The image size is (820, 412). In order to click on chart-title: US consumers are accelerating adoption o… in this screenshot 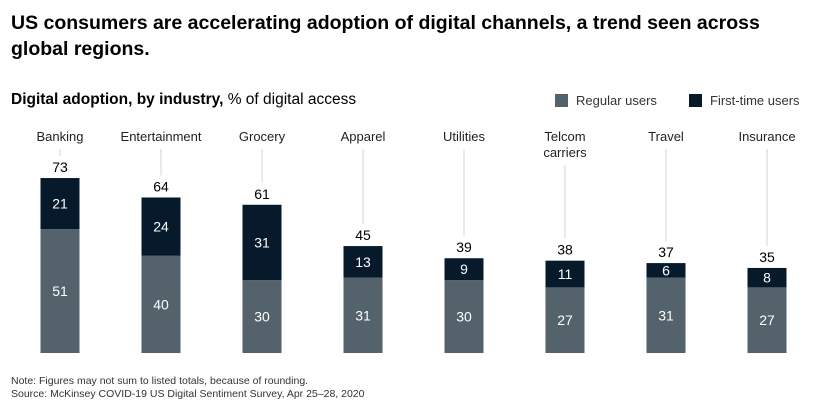, I will do `click(385, 36)`.